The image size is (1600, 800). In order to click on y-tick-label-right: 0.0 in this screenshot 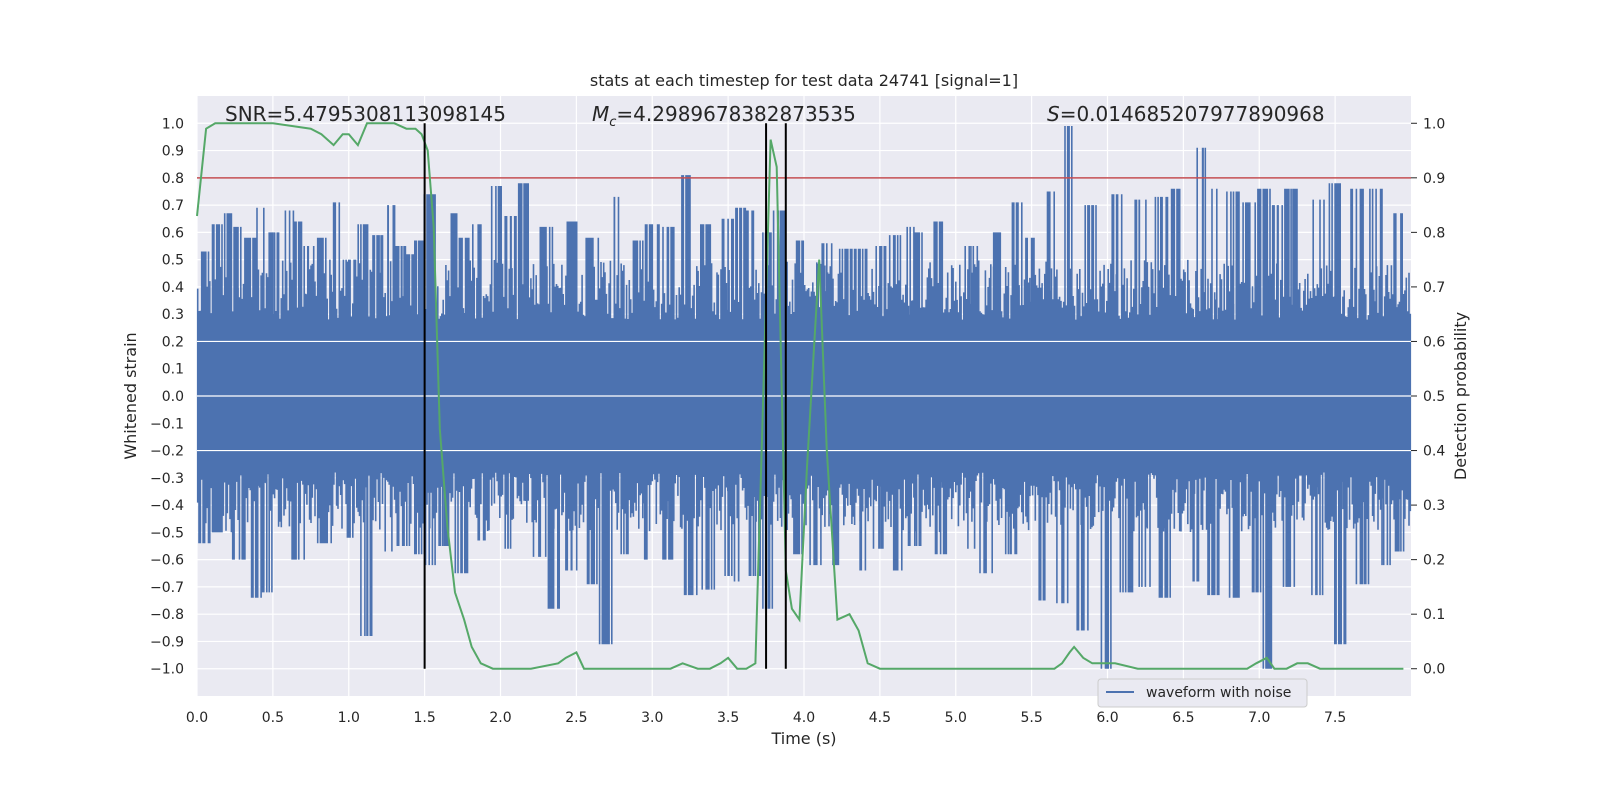, I will do `click(1434, 670)`.